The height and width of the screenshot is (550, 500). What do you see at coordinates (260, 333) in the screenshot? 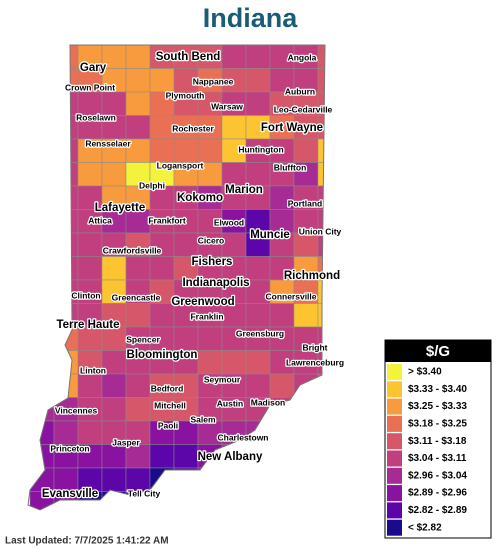
I see `city-label: Greensburg` at bounding box center [260, 333].